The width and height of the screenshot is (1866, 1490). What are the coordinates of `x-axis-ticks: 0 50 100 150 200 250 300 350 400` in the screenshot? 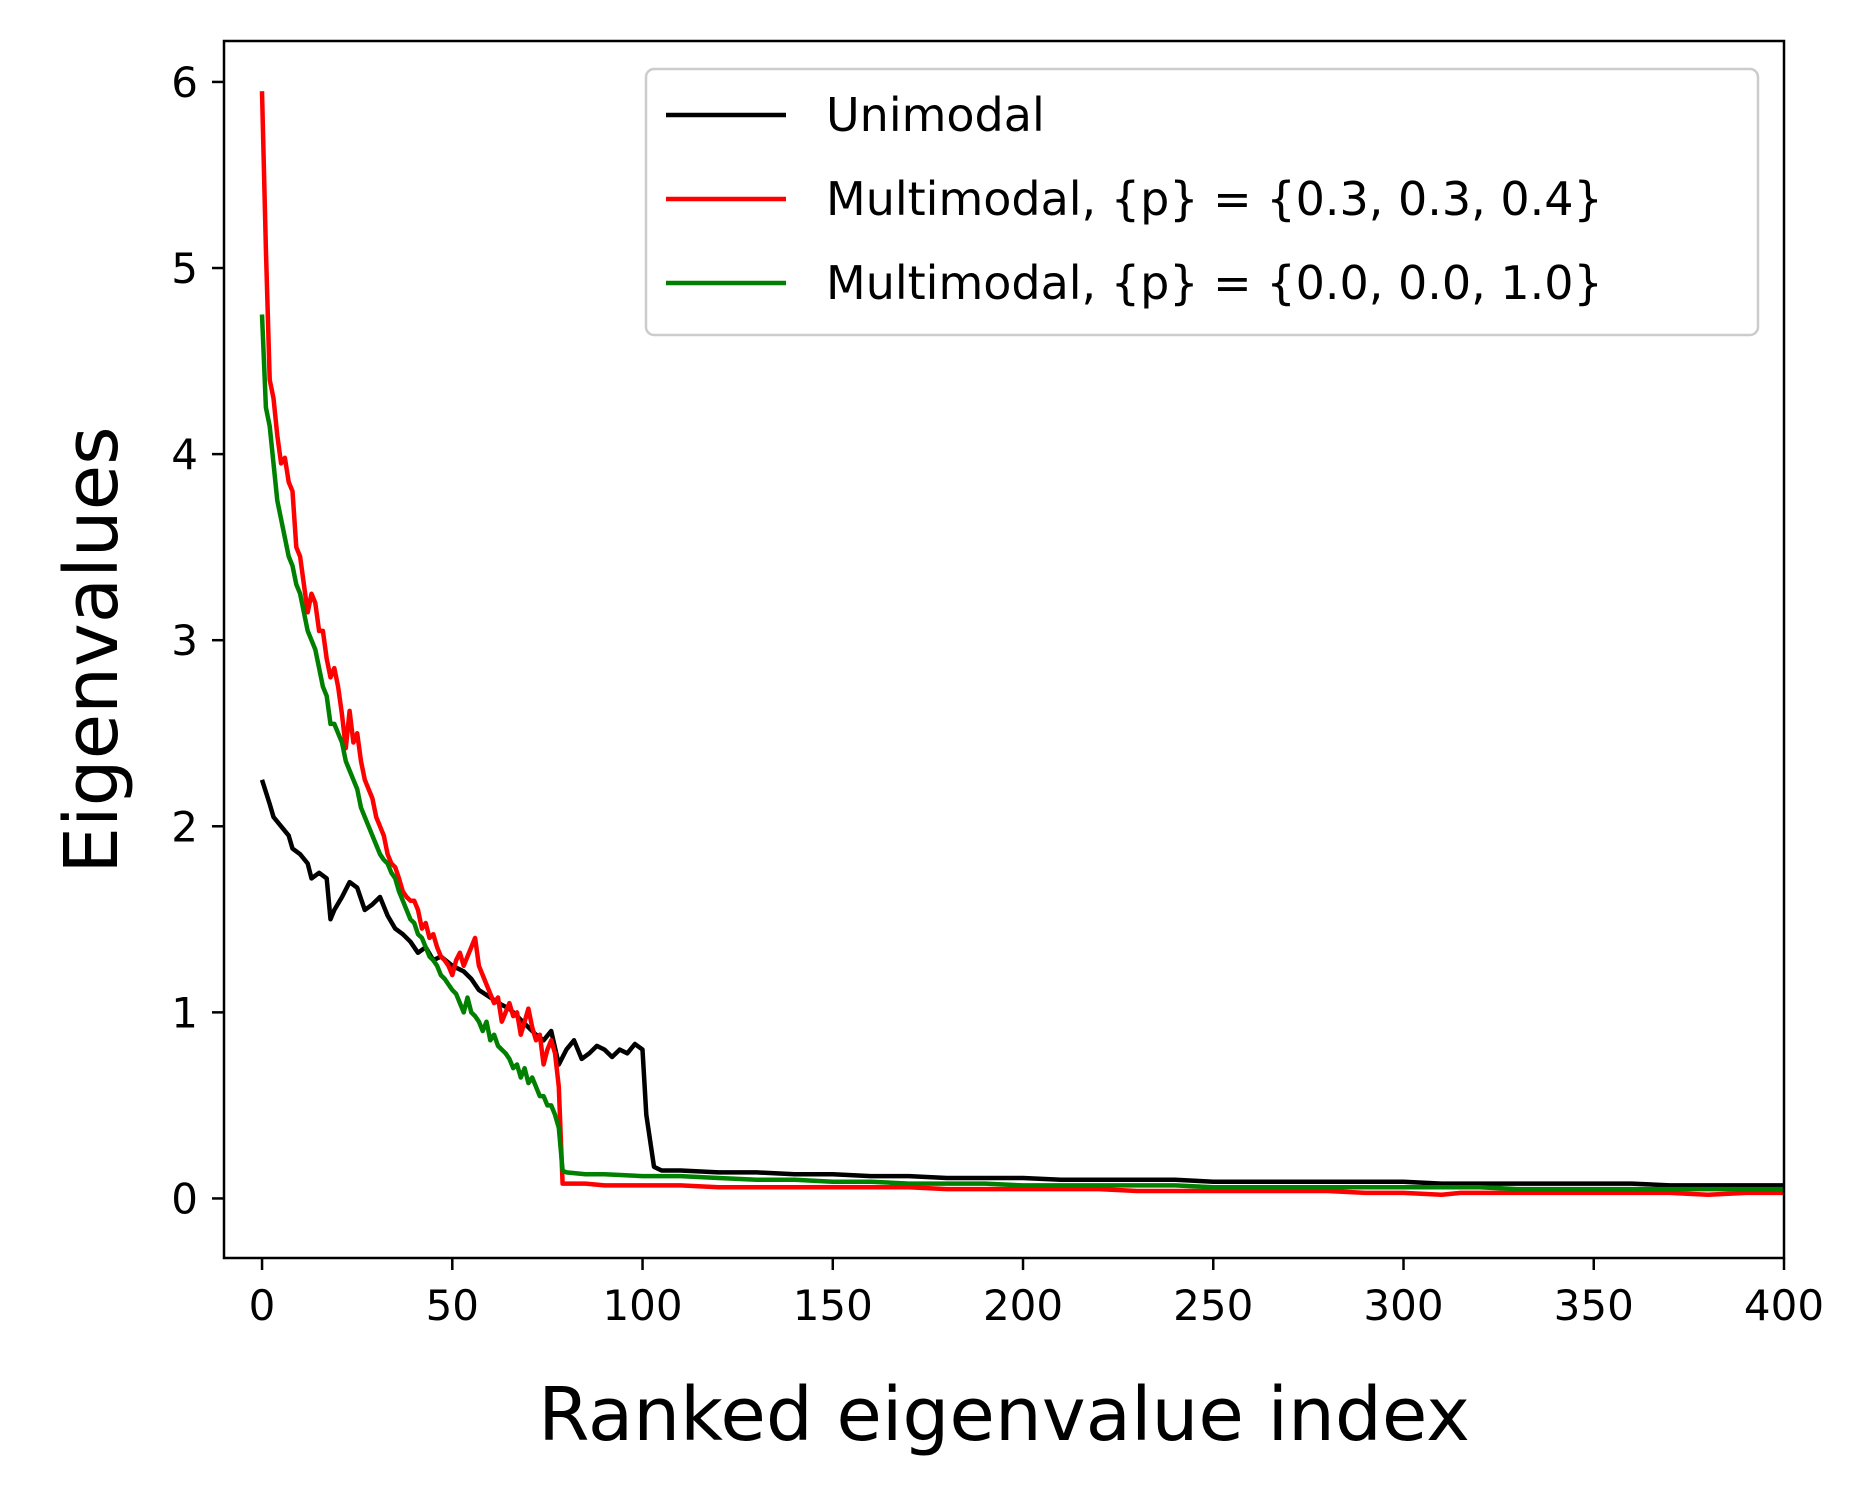 It's located at (1036, 1294).